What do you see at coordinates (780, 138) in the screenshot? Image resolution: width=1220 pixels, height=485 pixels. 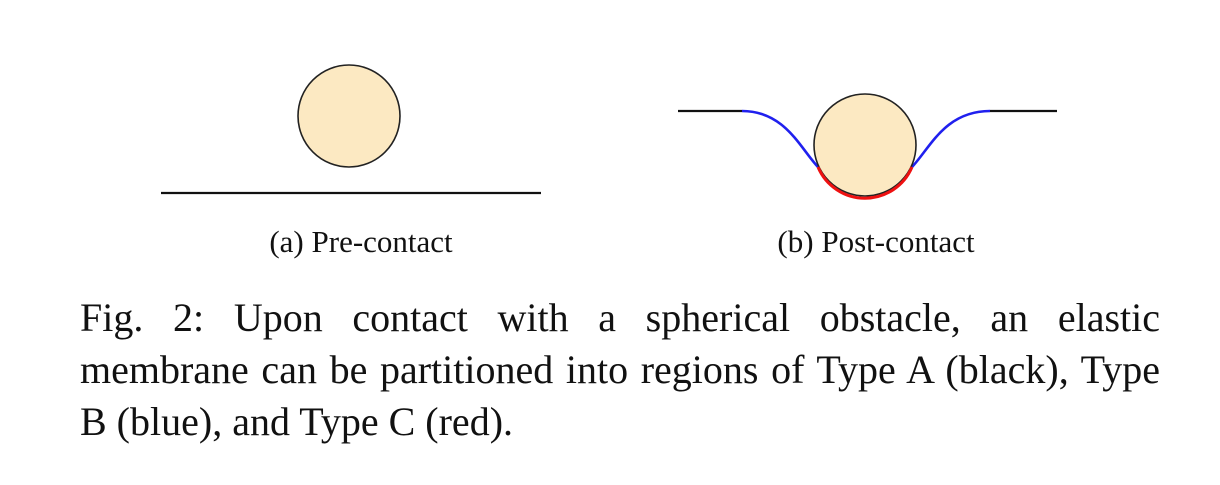 I see `type-b-region-left` at bounding box center [780, 138].